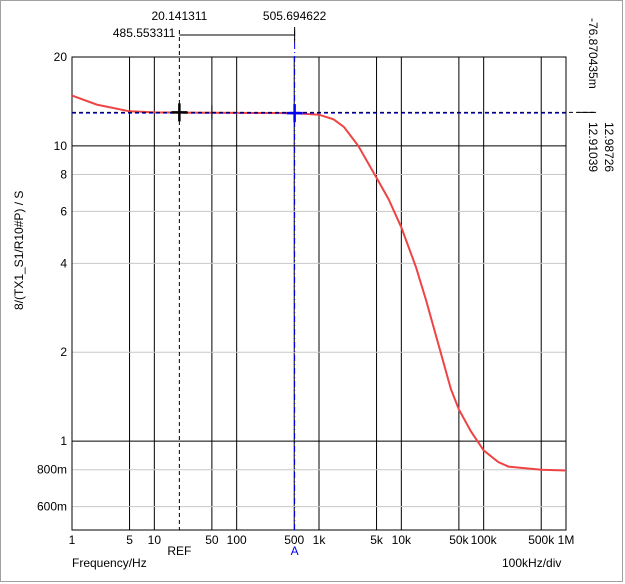 This screenshot has width=625, height=584. What do you see at coordinates (52, 470) in the screenshot?
I see `y-tick-label: 800m` at bounding box center [52, 470].